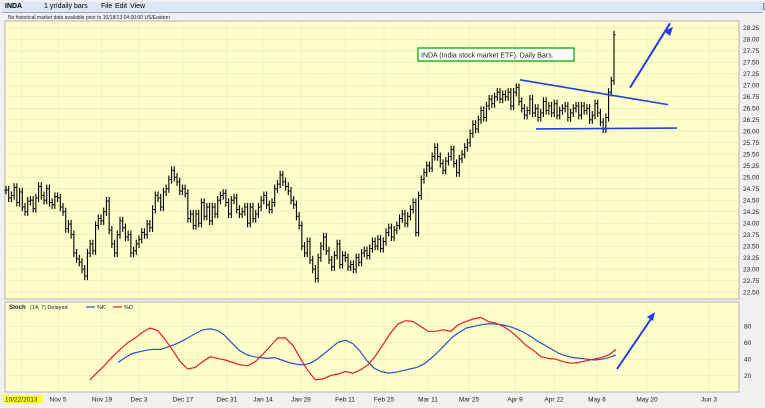  What do you see at coordinates (121, 6) in the screenshot?
I see `menu-edit: Edit` at bounding box center [121, 6].